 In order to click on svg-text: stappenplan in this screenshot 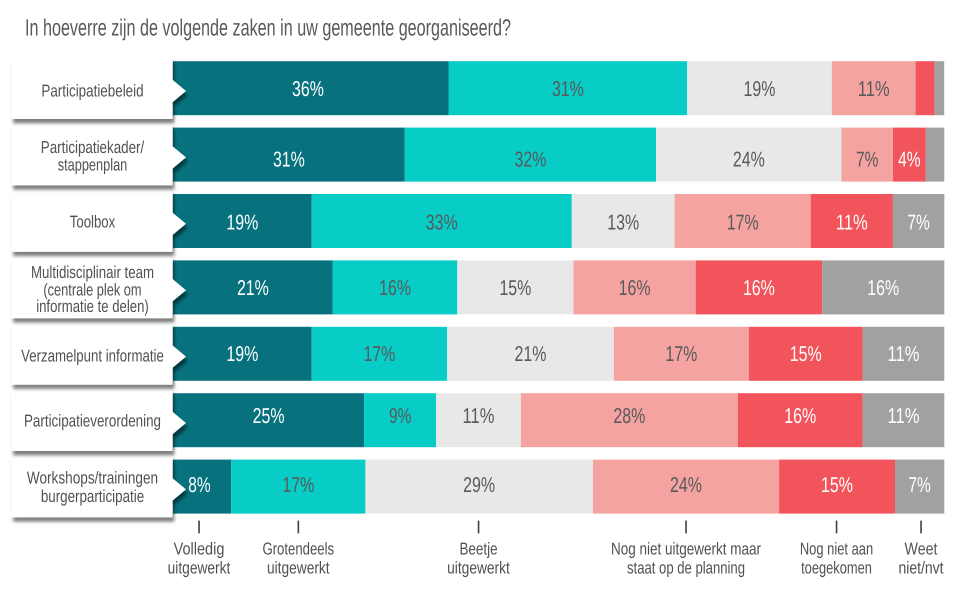, I will do `click(93, 164)`.